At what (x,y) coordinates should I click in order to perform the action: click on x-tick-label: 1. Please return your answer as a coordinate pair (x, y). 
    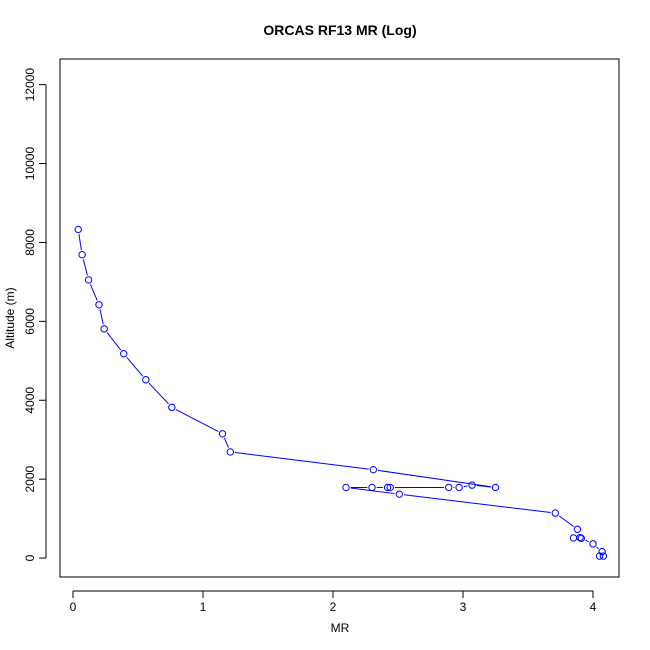
    Looking at the image, I should click on (203, 607).